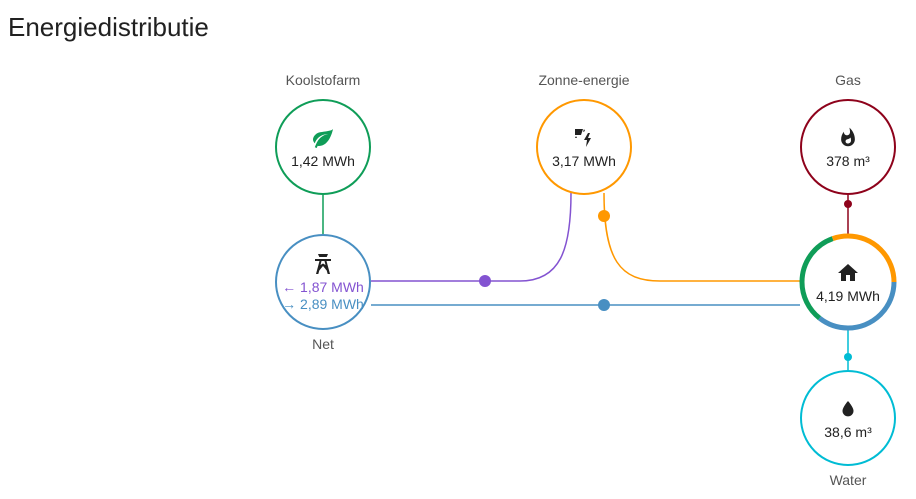 This screenshot has height=499, width=916. What do you see at coordinates (584, 138) in the screenshot?
I see `solar-power-icon` at bounding box center [584, 138].